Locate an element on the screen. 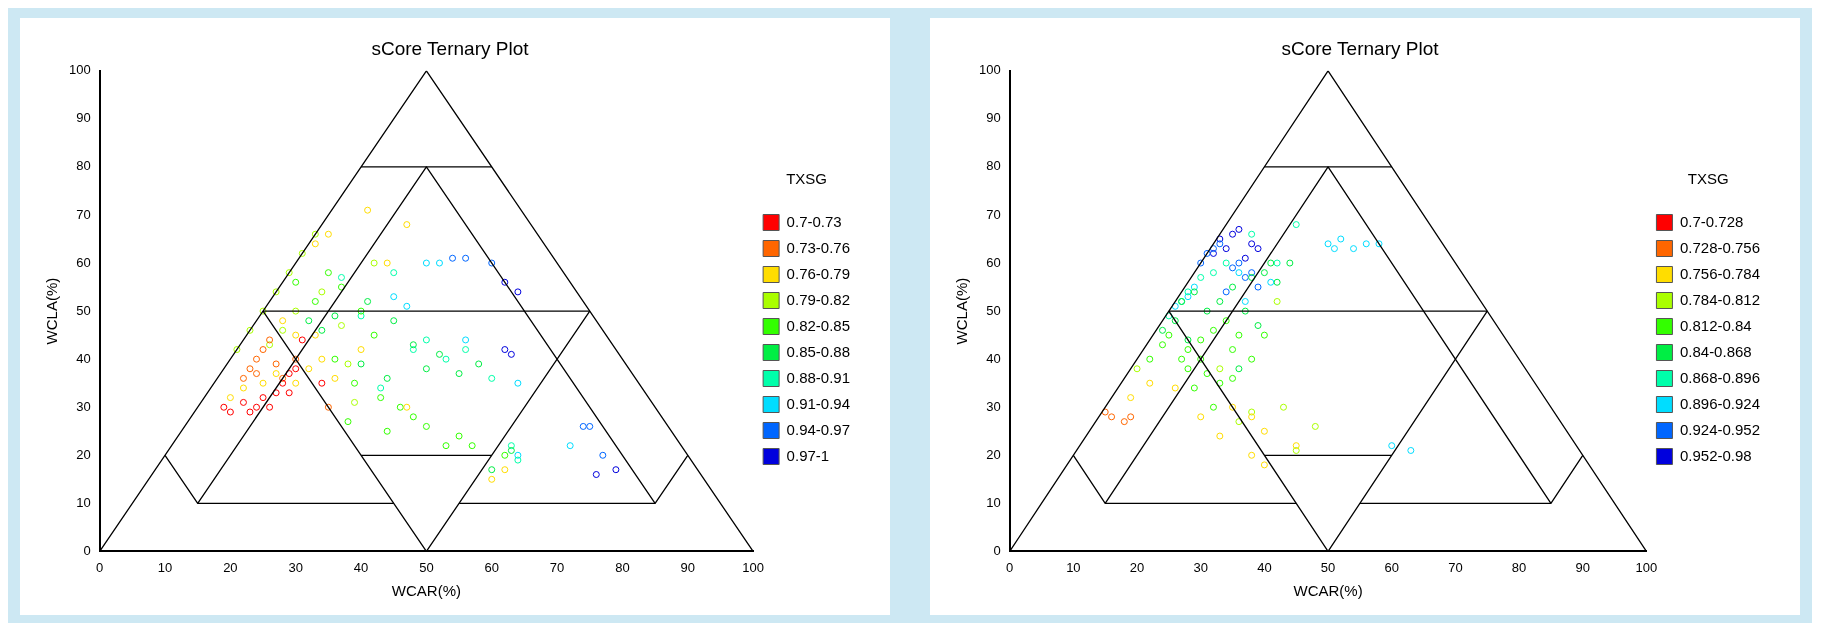 This screenshot has height=623, width=1821. legend-label: 0.812-0.84 is located at coordinates (1715, 325).